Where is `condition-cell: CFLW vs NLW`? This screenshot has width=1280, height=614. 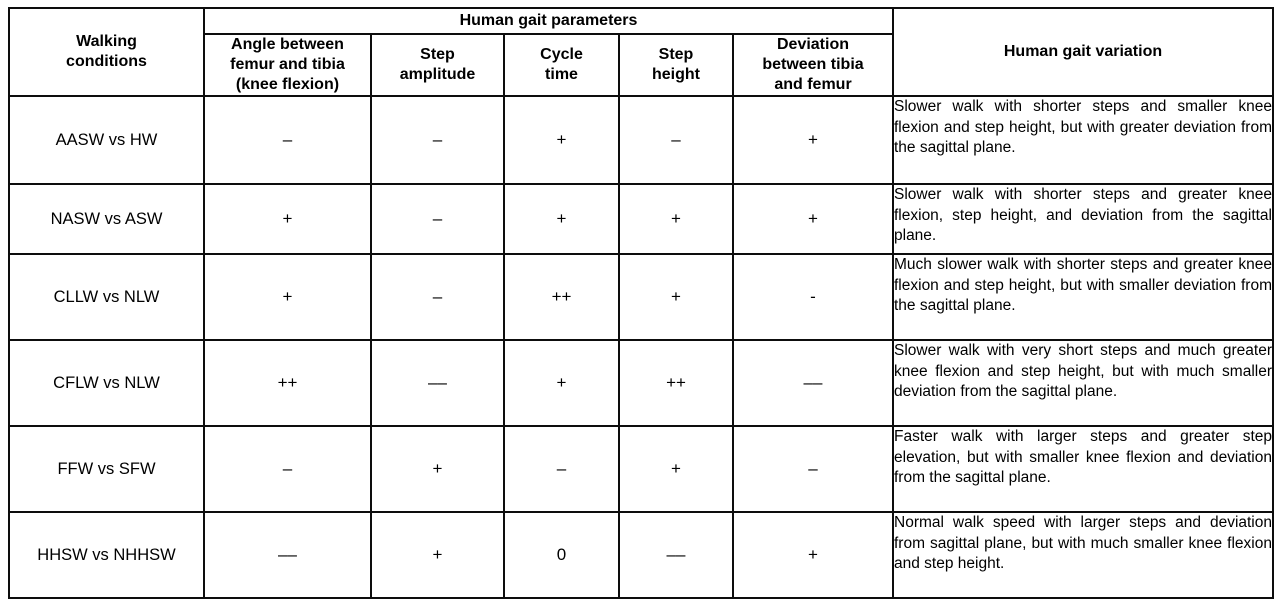 condition-cell: CFLW vs NLW is located at coordinates (106, 383).